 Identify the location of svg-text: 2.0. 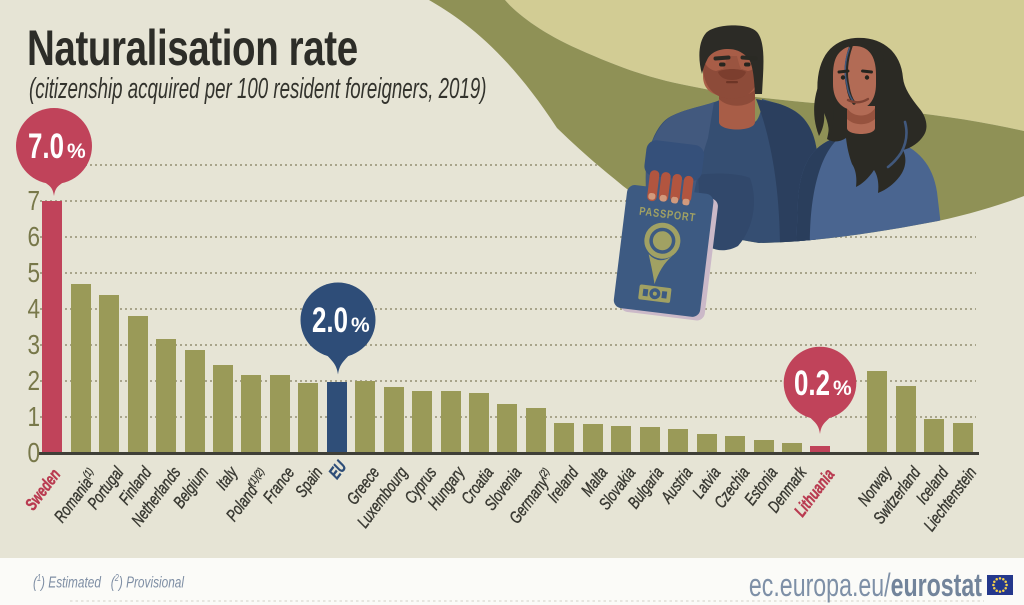
(330, 320).